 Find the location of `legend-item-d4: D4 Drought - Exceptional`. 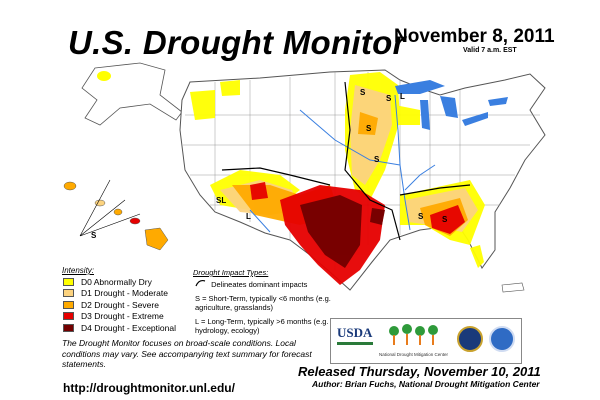

legend-item-d4: D4 Drought - Exceptional is located at coordinates (119, 328).